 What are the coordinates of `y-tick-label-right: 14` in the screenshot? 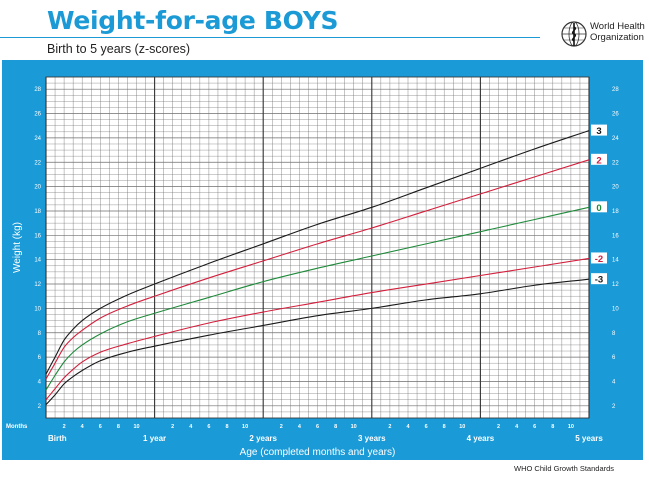 It's located at (615, 261).